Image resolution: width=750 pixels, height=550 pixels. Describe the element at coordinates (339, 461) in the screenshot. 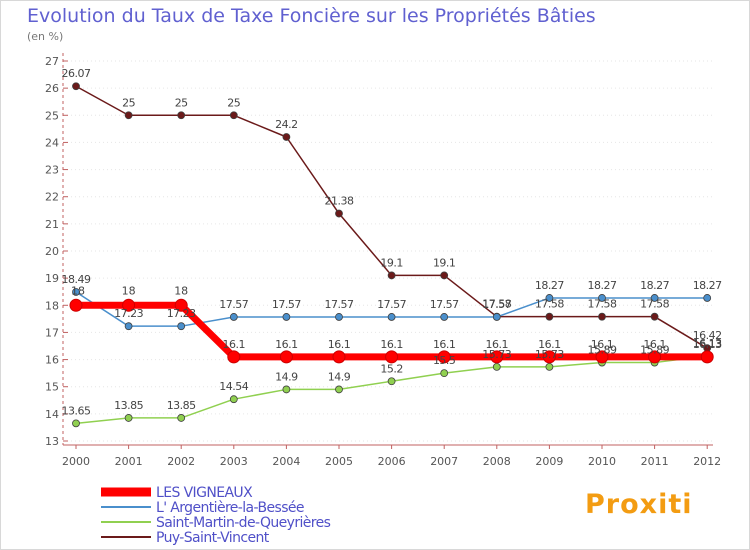

I see `x-tick-label: 2005` at that location.